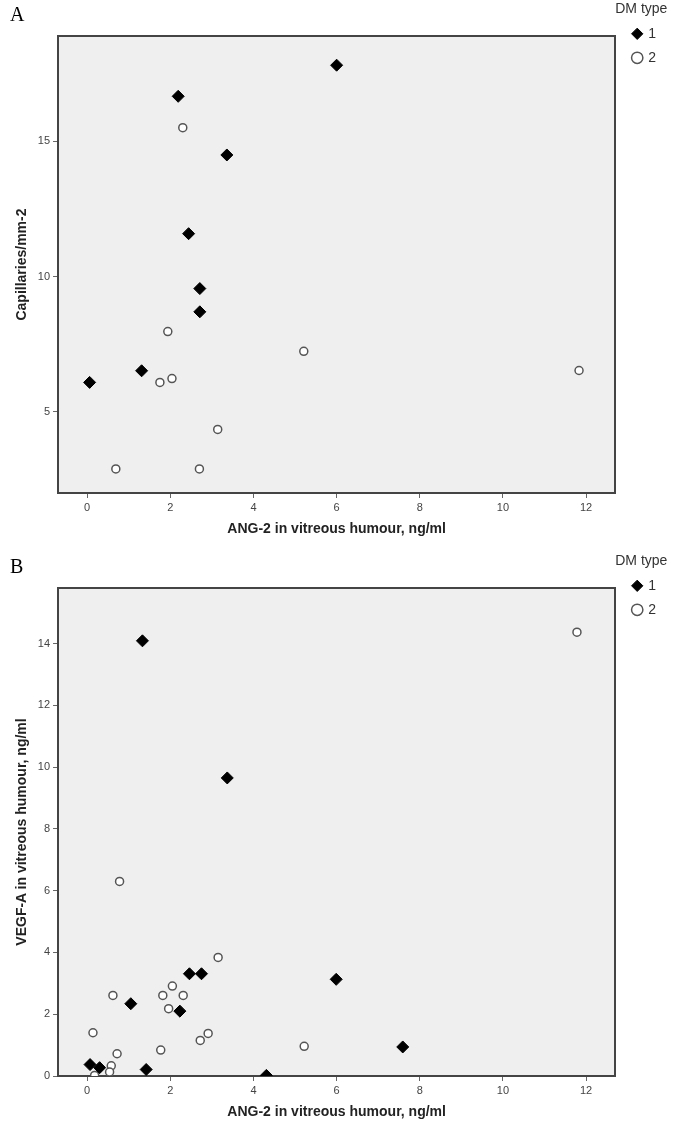  Describe the element at coordinates (21, 832) in the screenshot. I see `y-axis-title: VEGF-A in vitreous humour, ng/ml` at that location.